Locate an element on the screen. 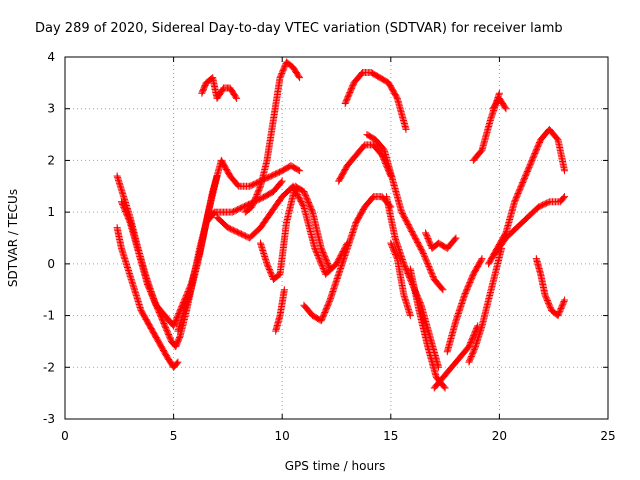 Image resolution: width=640 pixels, height=480 pixels. x-tick-label: 25 is located at coordinates (607, 436).